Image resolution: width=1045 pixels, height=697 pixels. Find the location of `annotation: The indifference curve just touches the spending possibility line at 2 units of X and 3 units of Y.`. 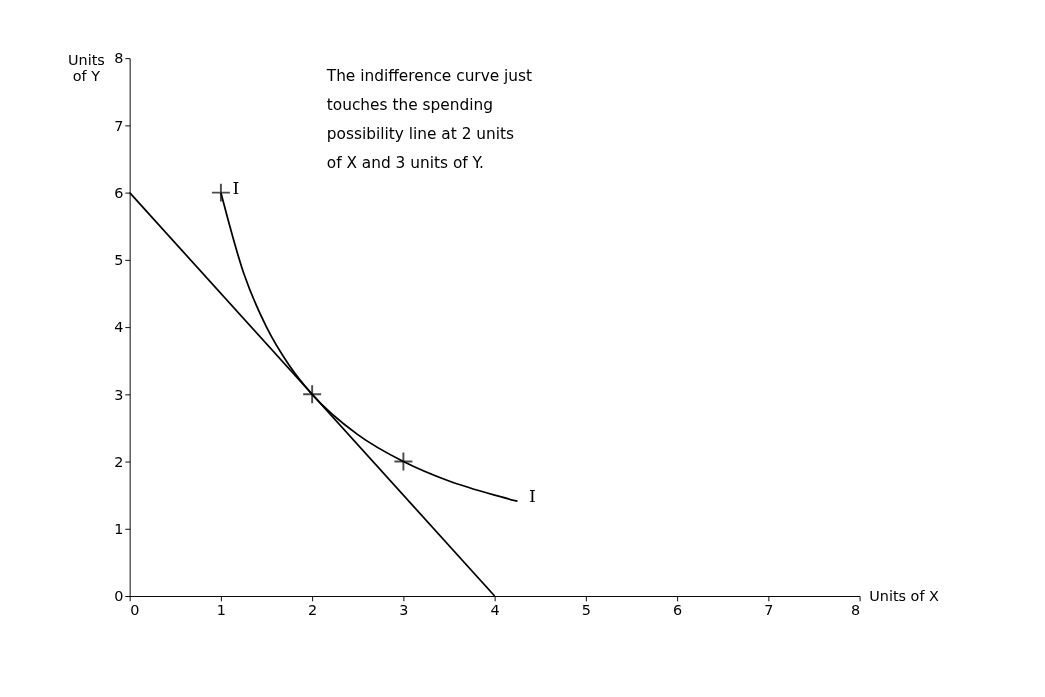

annotation: The indifference curve just touches the spending possibility line at 2 units of X and 3 units of Y. is located at coordinates (429, 119).